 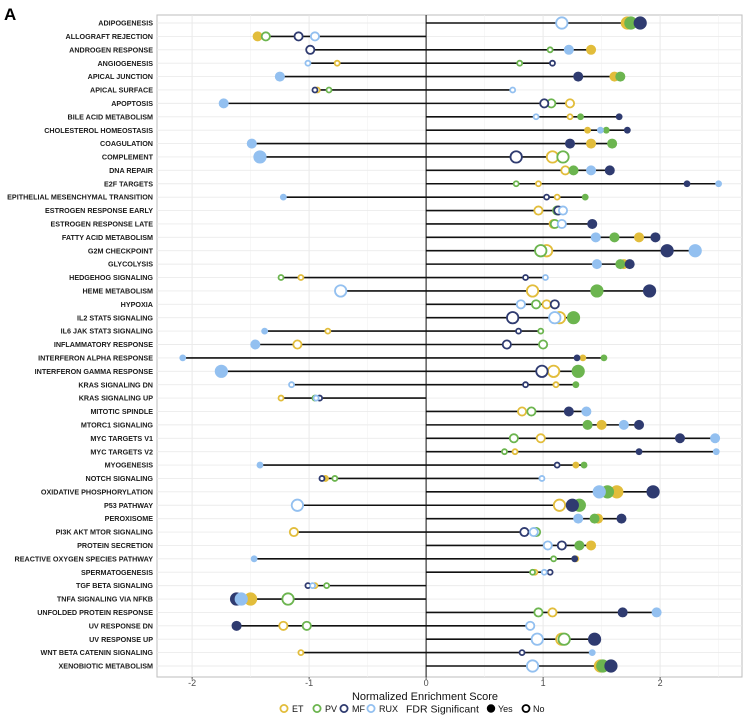 What do you see at coordinates (103, 344) in the screenshot?
I see `category-label: INFLAMMATORY RESPONSE` at bounding box center [103, 344].